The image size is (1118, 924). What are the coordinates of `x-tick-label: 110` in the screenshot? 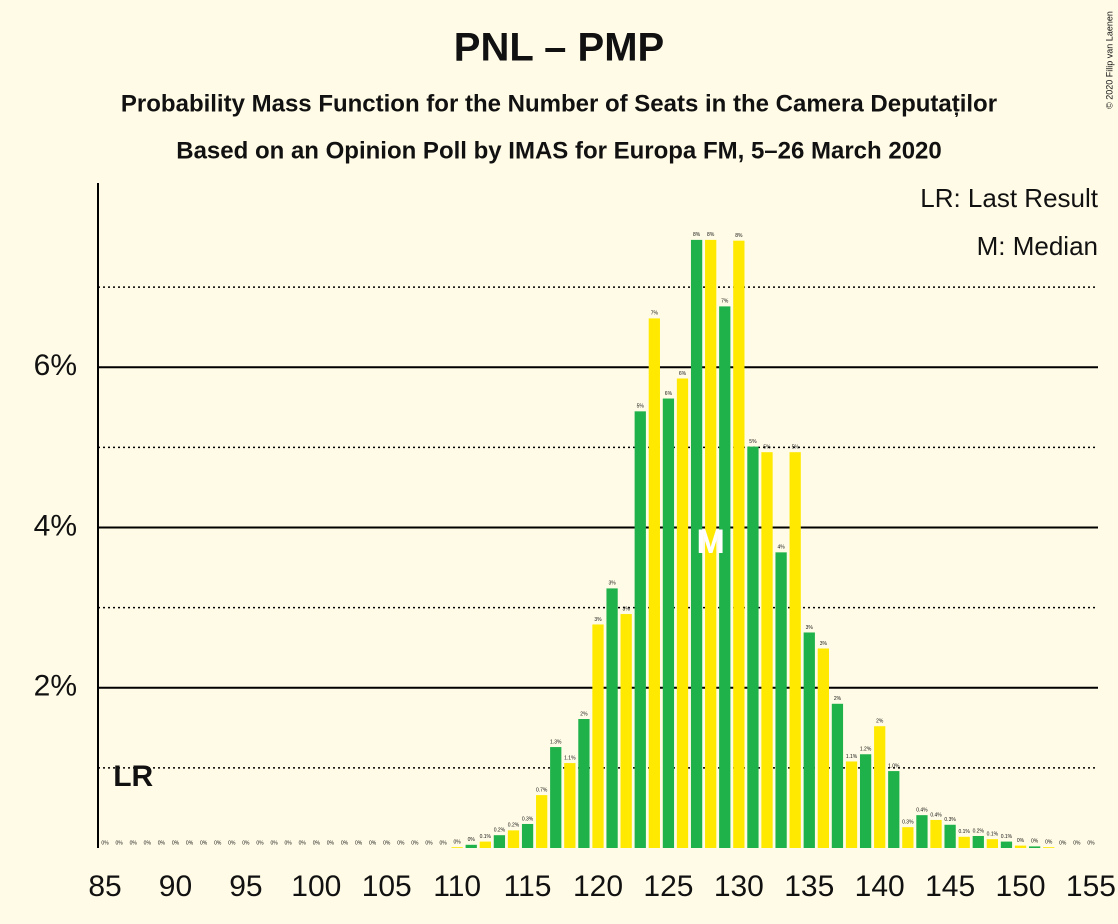 It's located at (457, 886).